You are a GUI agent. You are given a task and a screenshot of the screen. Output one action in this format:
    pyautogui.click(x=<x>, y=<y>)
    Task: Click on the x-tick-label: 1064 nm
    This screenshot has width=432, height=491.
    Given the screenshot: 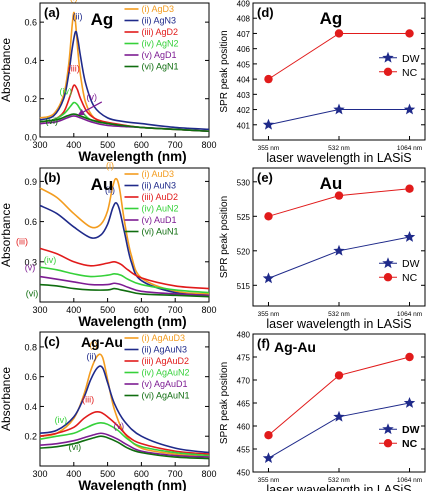 What is the action you would take?
    pyautogui.click(x=409, y=148)
    